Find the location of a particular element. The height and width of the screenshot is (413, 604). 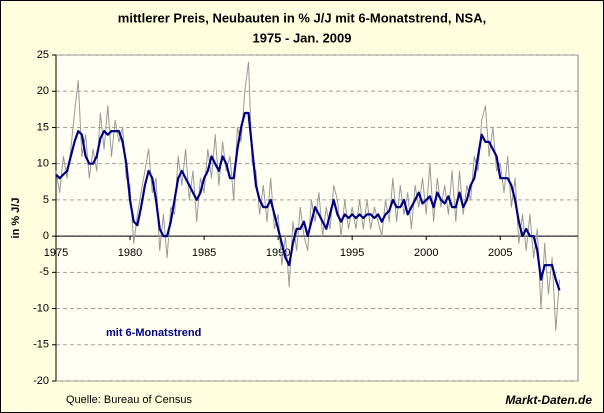

y-axis-label: in % J/J is located at coordinates (16, 218).